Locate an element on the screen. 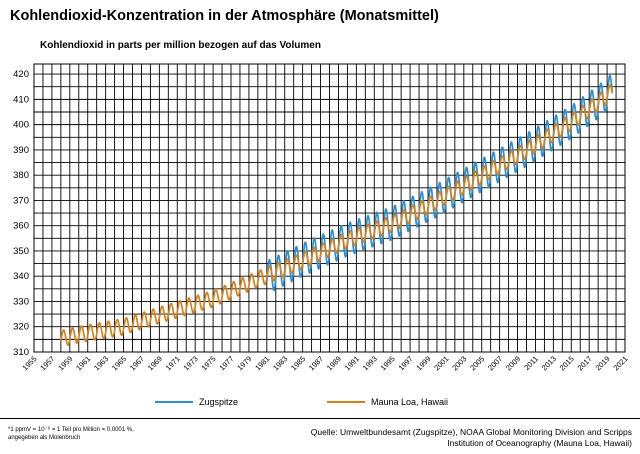 This screenshot has height=454, width=640. x-tick-label: 1961 is located at coordinates (83, 363).